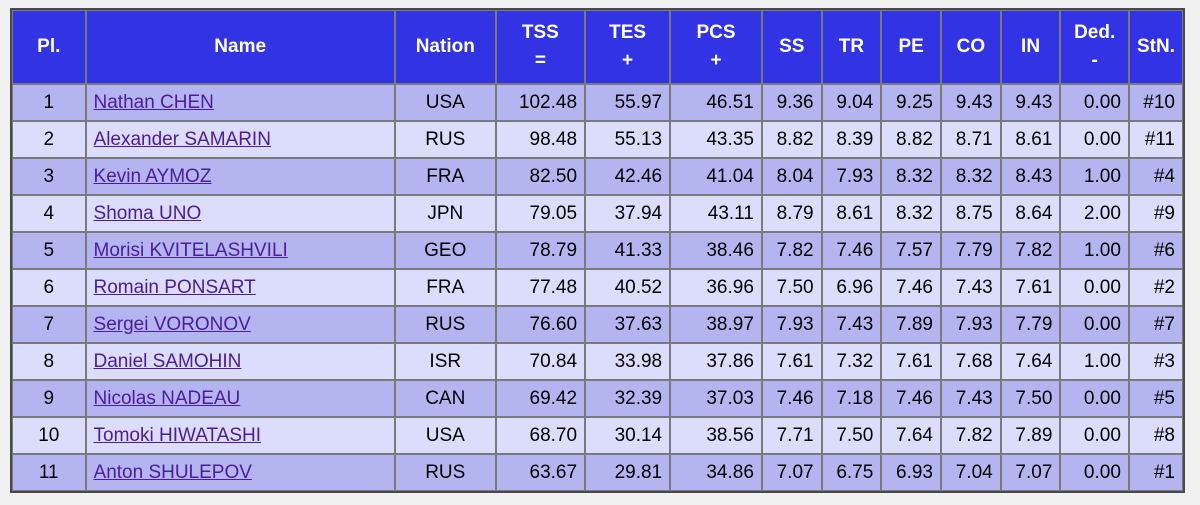 Image resolution: width=1200 pixels, height=505 pixels. I want to click on cell-tr: 7.93, so click(851, 176).